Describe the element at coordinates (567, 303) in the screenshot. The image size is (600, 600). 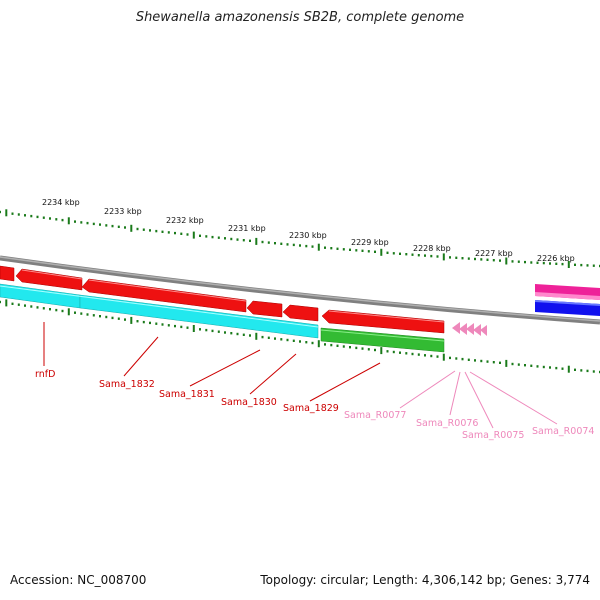
I see `gene-block-blue-highlight` at that location.